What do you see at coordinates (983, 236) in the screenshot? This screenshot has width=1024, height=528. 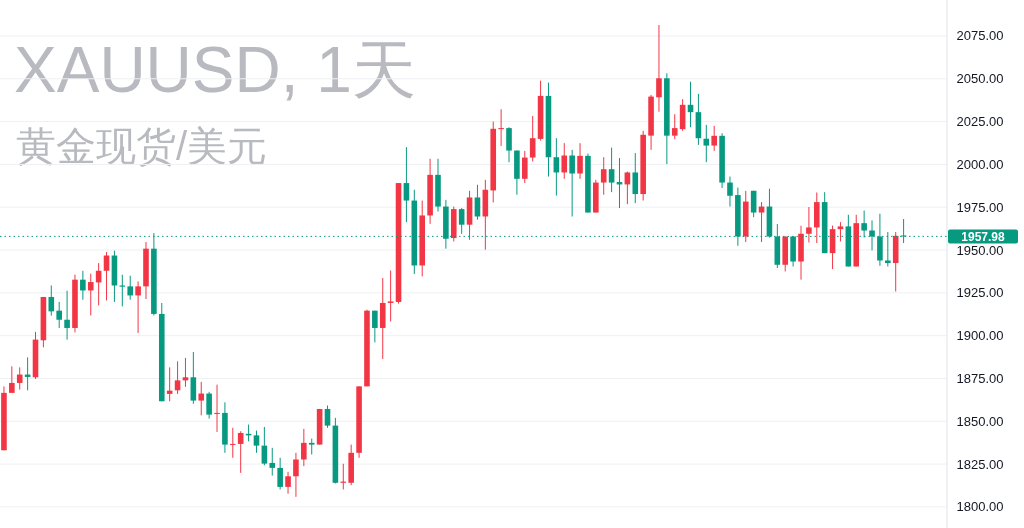 I see `ref-line-label: 1957.98` at bounding box center [983, 236].